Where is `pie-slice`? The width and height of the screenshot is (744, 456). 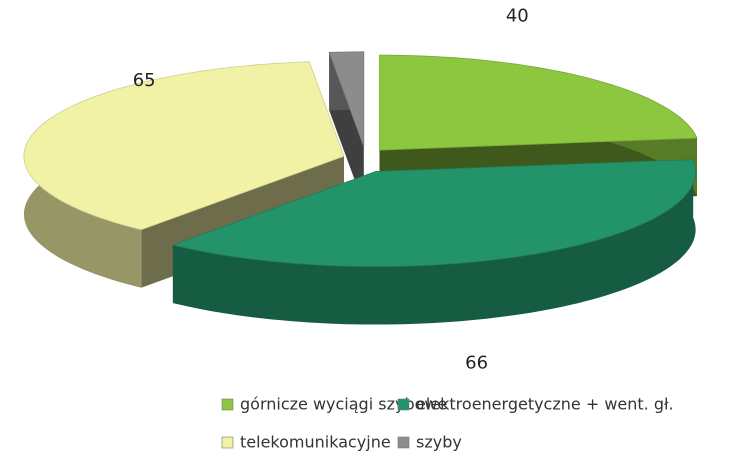 pie-slice is located at coordinates (346, 128).